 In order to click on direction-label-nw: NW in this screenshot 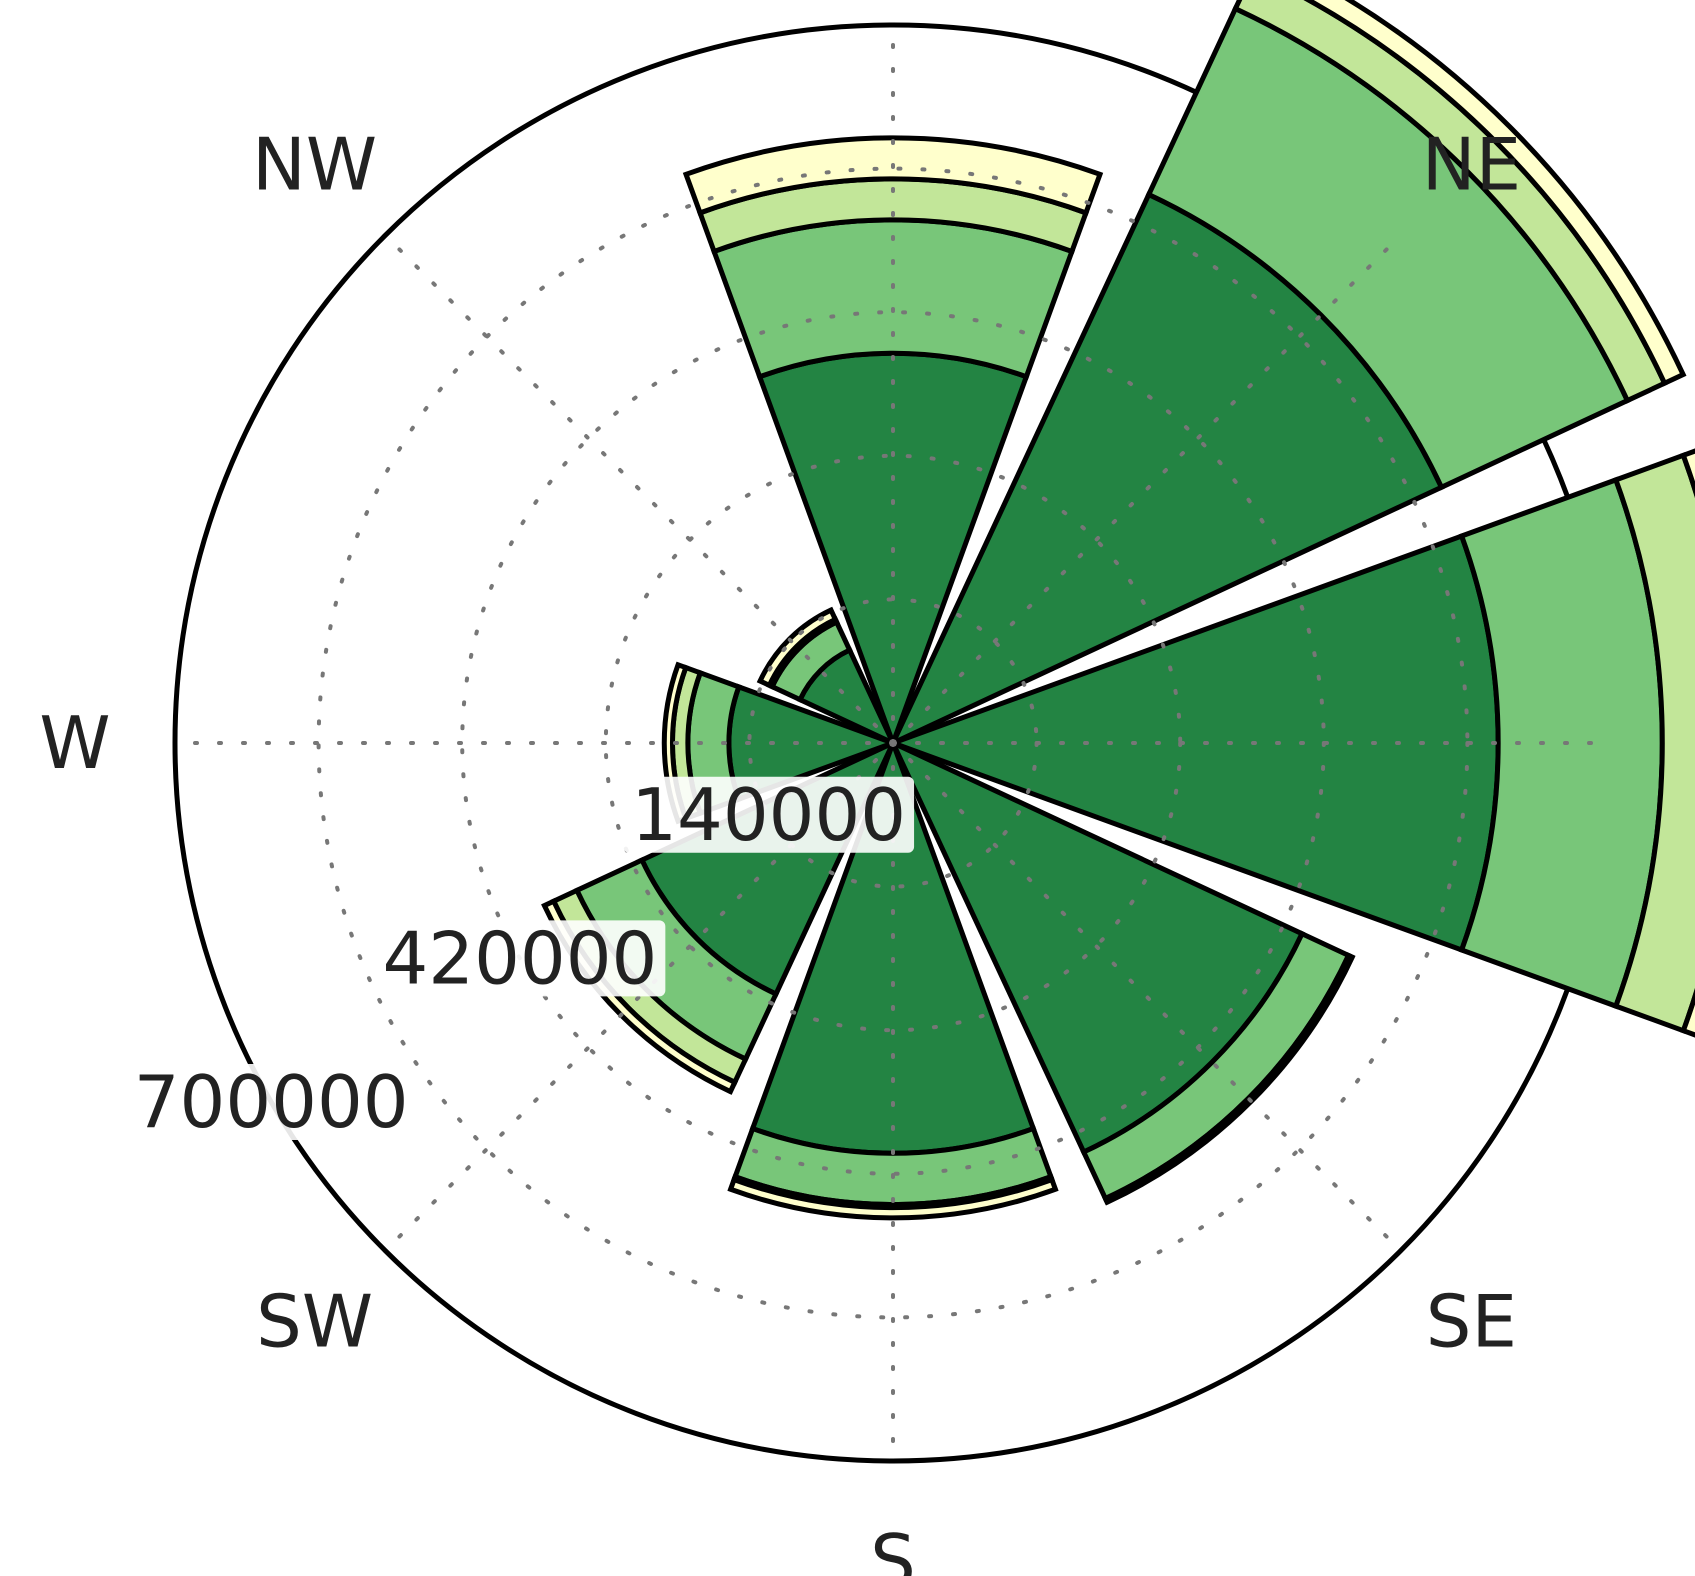, I will do `click(314, 165)`.